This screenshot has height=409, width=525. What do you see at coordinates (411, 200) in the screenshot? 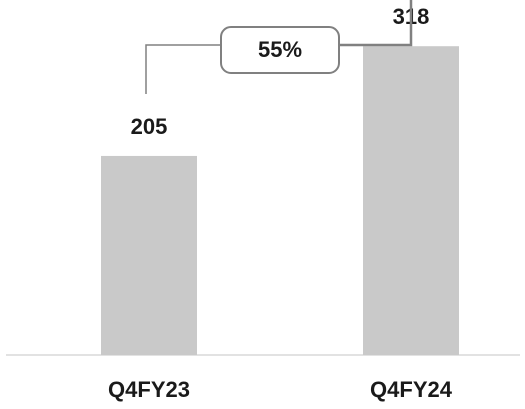
I see `bar-q4fy24` at bounding box center [411, 200].